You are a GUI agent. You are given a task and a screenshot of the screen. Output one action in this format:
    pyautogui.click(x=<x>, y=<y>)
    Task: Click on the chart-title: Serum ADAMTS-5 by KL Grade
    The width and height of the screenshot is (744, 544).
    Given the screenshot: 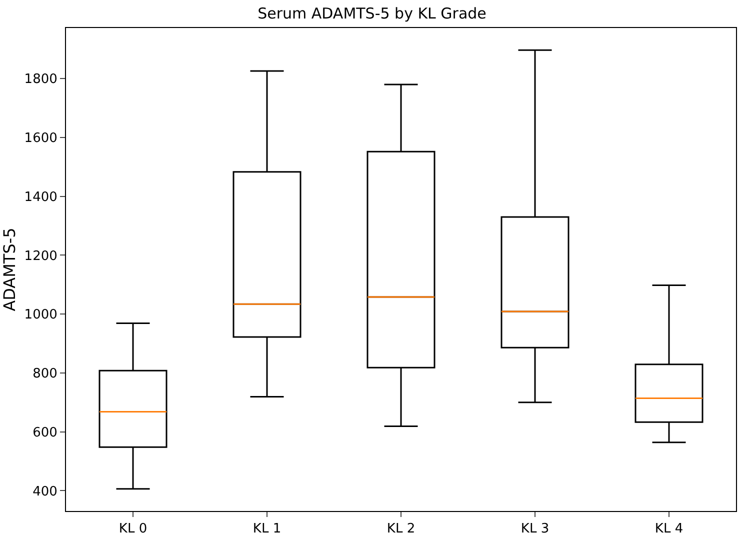 What is the action you would take?
    pyautogui.click(x=372, y=13)
    